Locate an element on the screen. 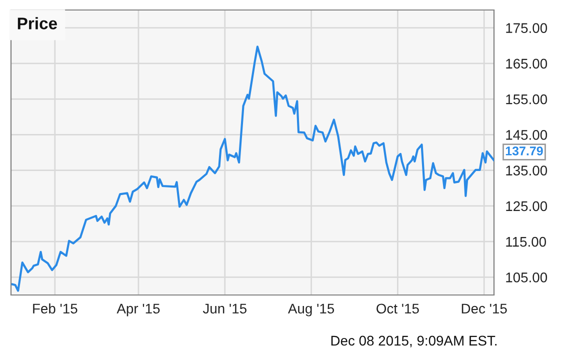  x-tick-label: Dec '15 is located at coordinates (484, 309).